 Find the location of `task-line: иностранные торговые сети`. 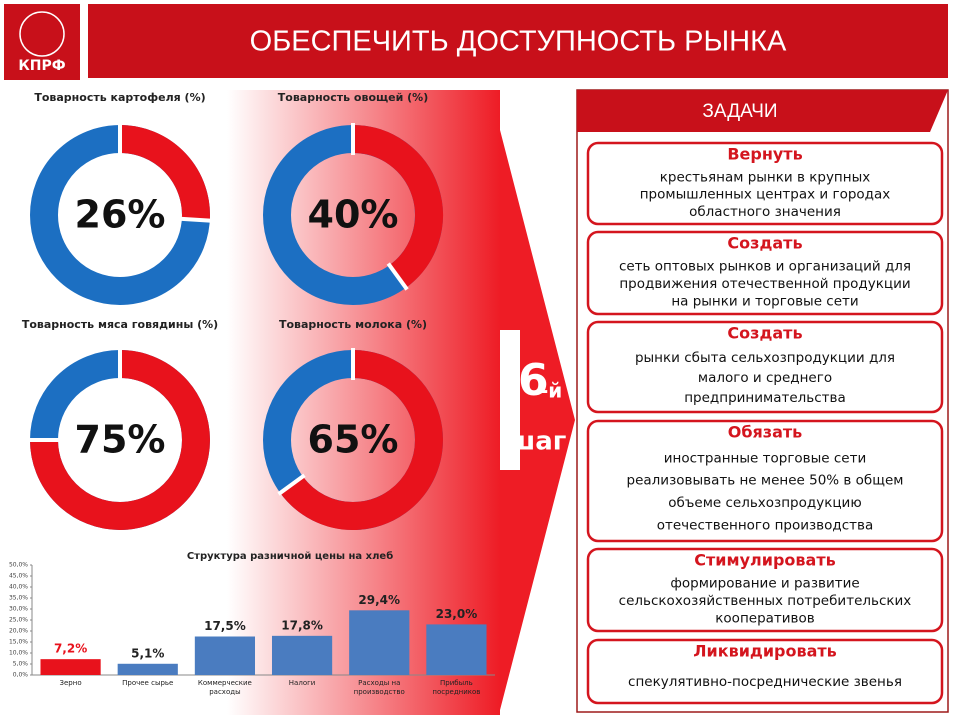

task-line: иностранные торговые сети is located at coordinates (765, 458).